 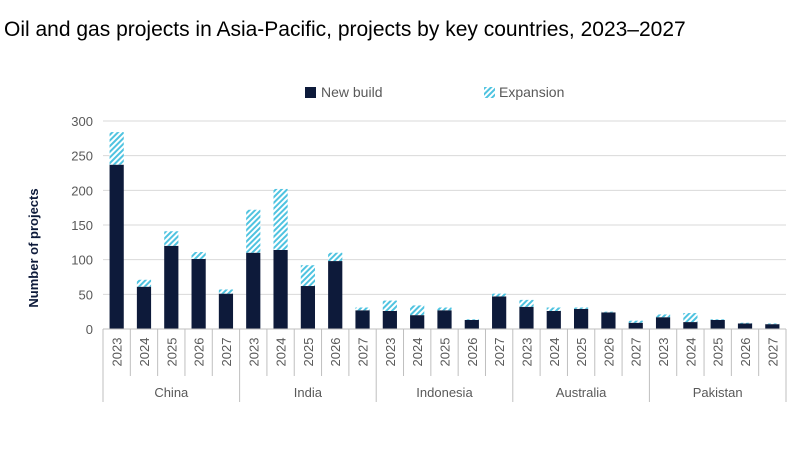 I want to click on y-tick-label: 250, so click(x=82, y=156).